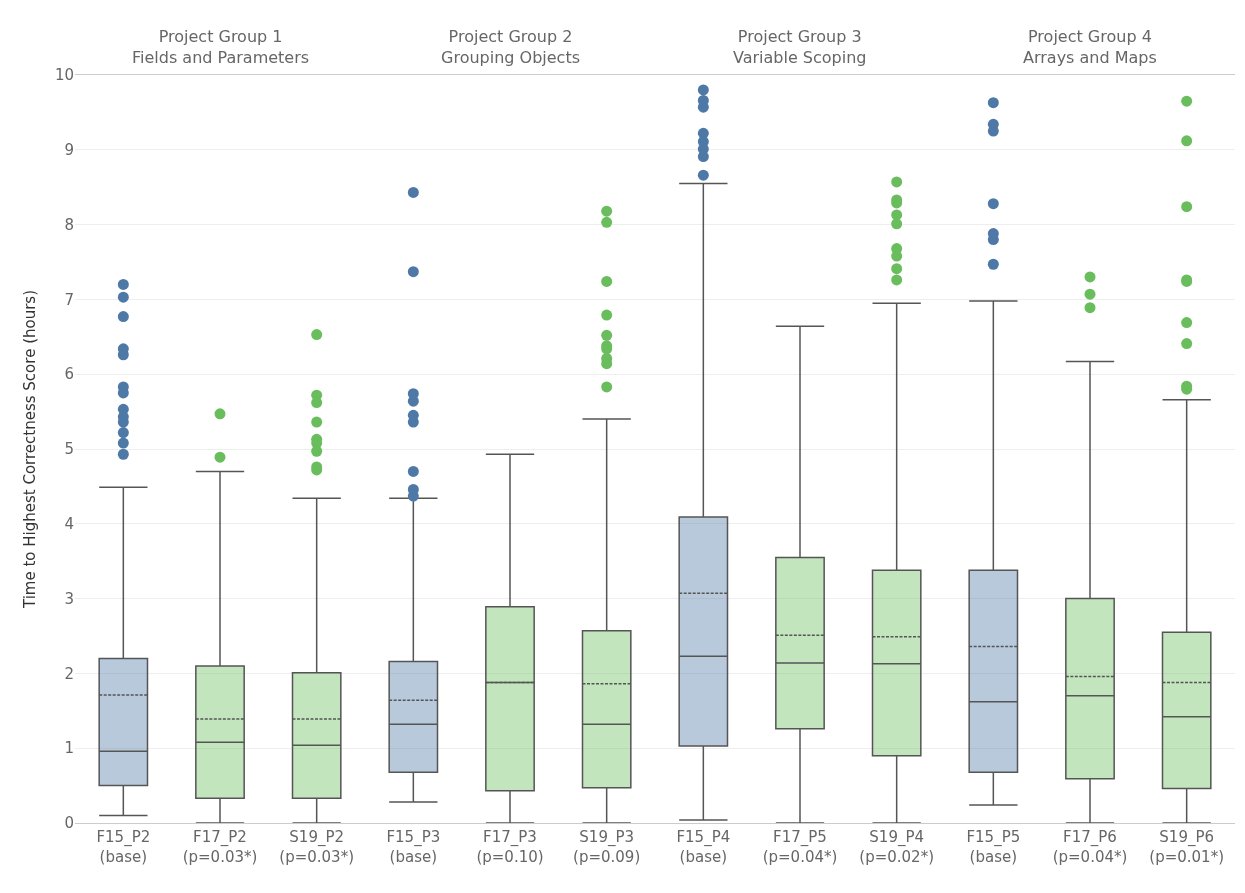 The height and width of the screenshot is (893, 1245). What do you see at coordinates (993, 847) in the screenshot?
I see `x-tick-label: F15_P5 (base)` at bounding box center [993, 847].